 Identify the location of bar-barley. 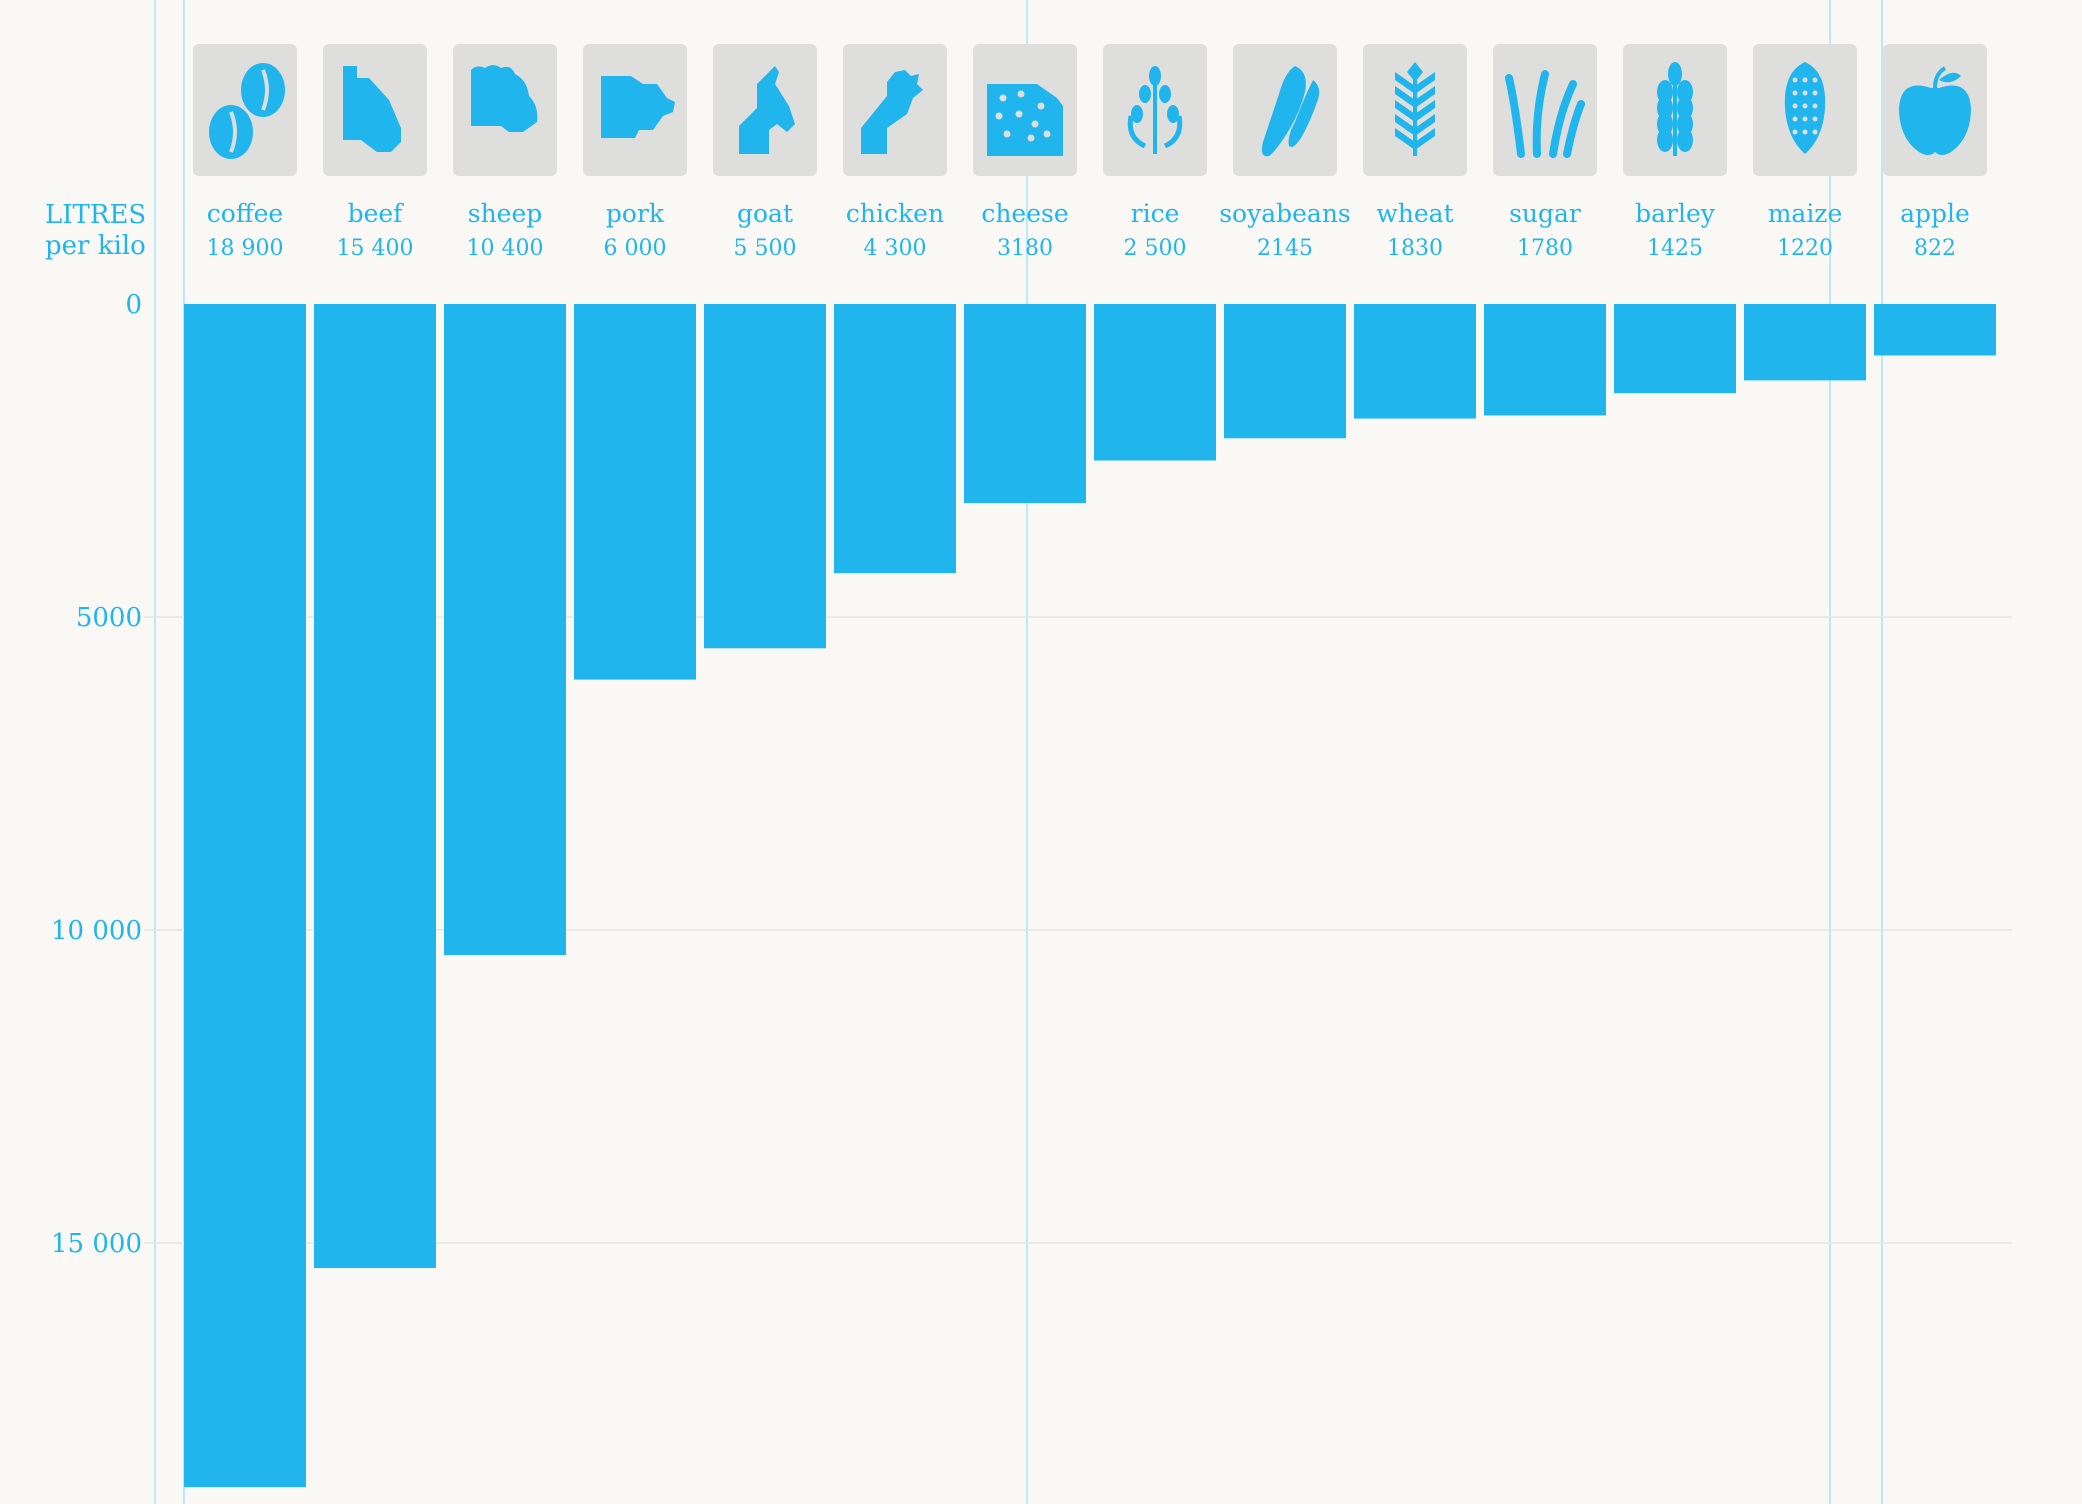
(1675, 349).